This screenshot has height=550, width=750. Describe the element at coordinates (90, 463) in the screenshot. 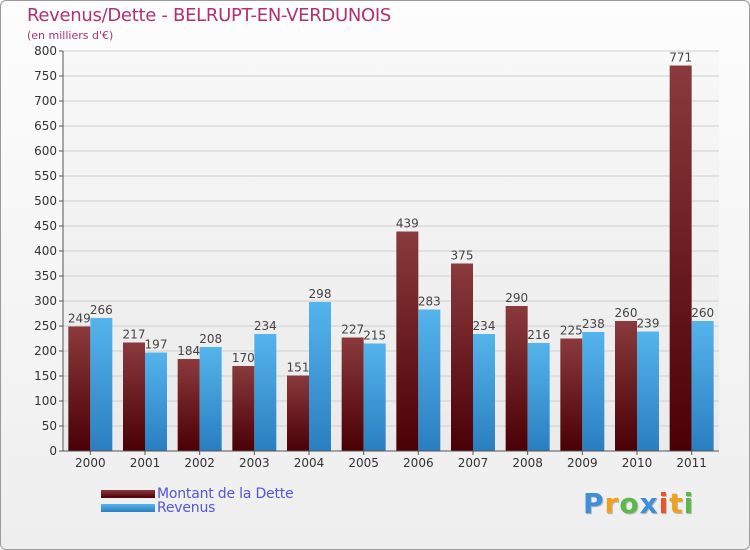

I see `x-tick-label: 2000` at that location.